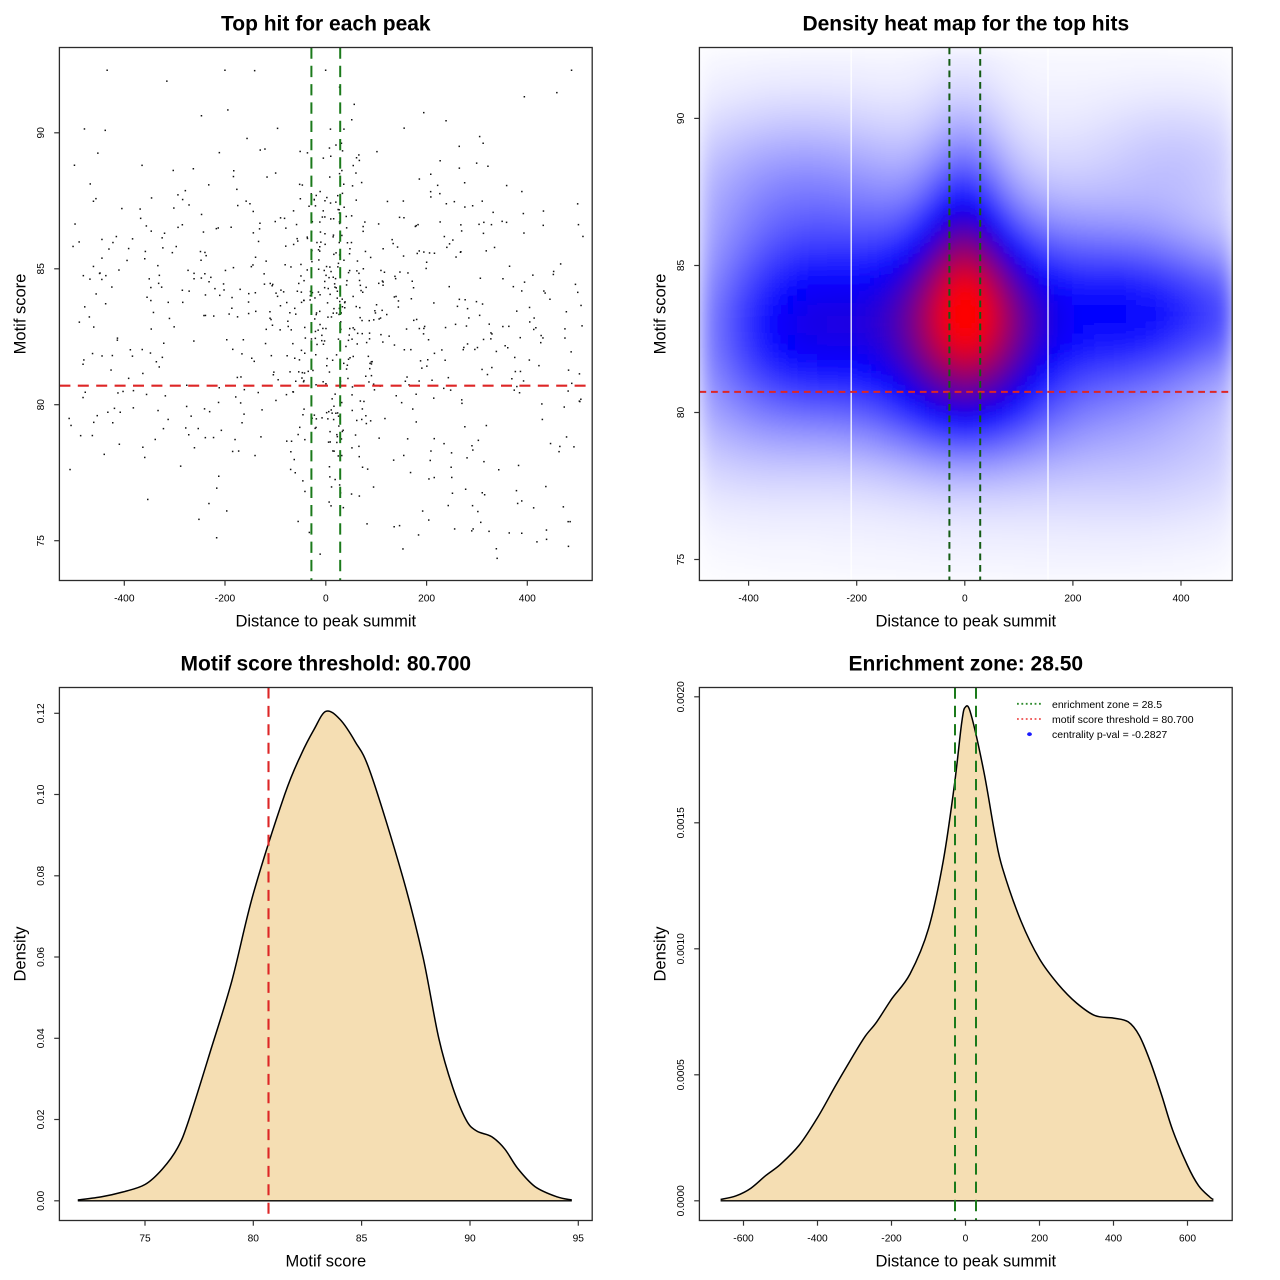  What do you see at coordinates (41, 1038) in the screenshot?
I see `svg-text: 0.04` at bounding box center [41, 1038].